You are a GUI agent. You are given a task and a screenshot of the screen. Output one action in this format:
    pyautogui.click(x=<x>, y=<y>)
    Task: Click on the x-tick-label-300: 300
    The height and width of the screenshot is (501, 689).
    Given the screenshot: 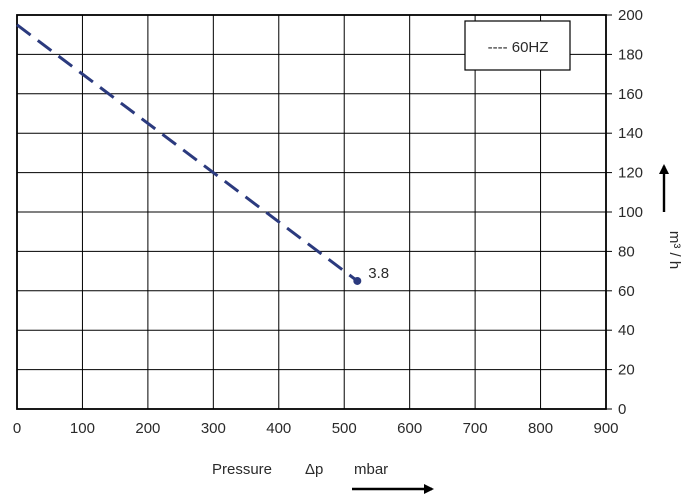 What is the action you would take?
    pyautogui.click(x=213, y=428)
    